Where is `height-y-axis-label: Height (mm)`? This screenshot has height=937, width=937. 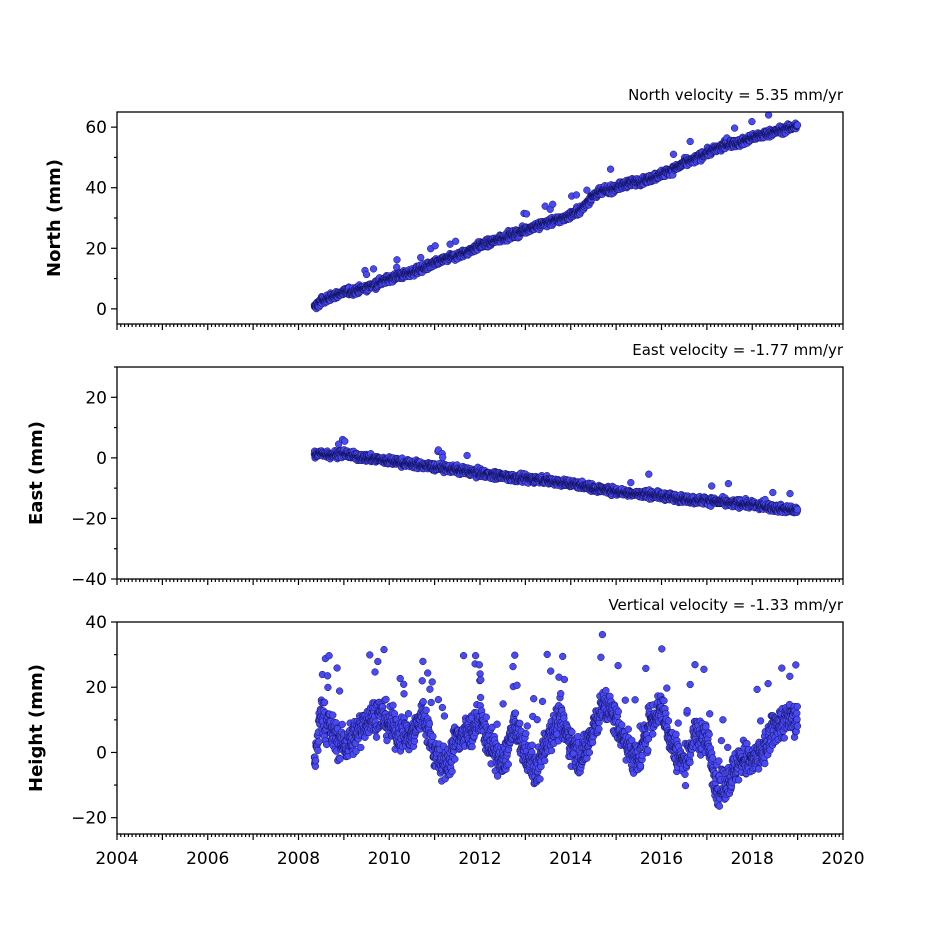
height-y-axis-label: Height (mm) is located at coordinates (36, 728).